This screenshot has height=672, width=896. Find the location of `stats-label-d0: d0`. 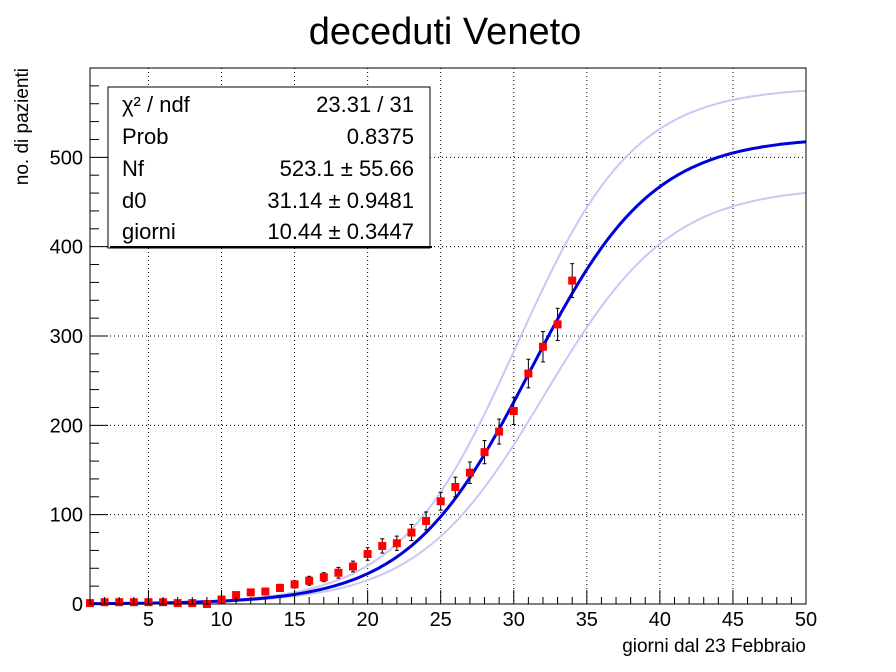

stats-label-d0: d0 is located at coordinates (134, 200).